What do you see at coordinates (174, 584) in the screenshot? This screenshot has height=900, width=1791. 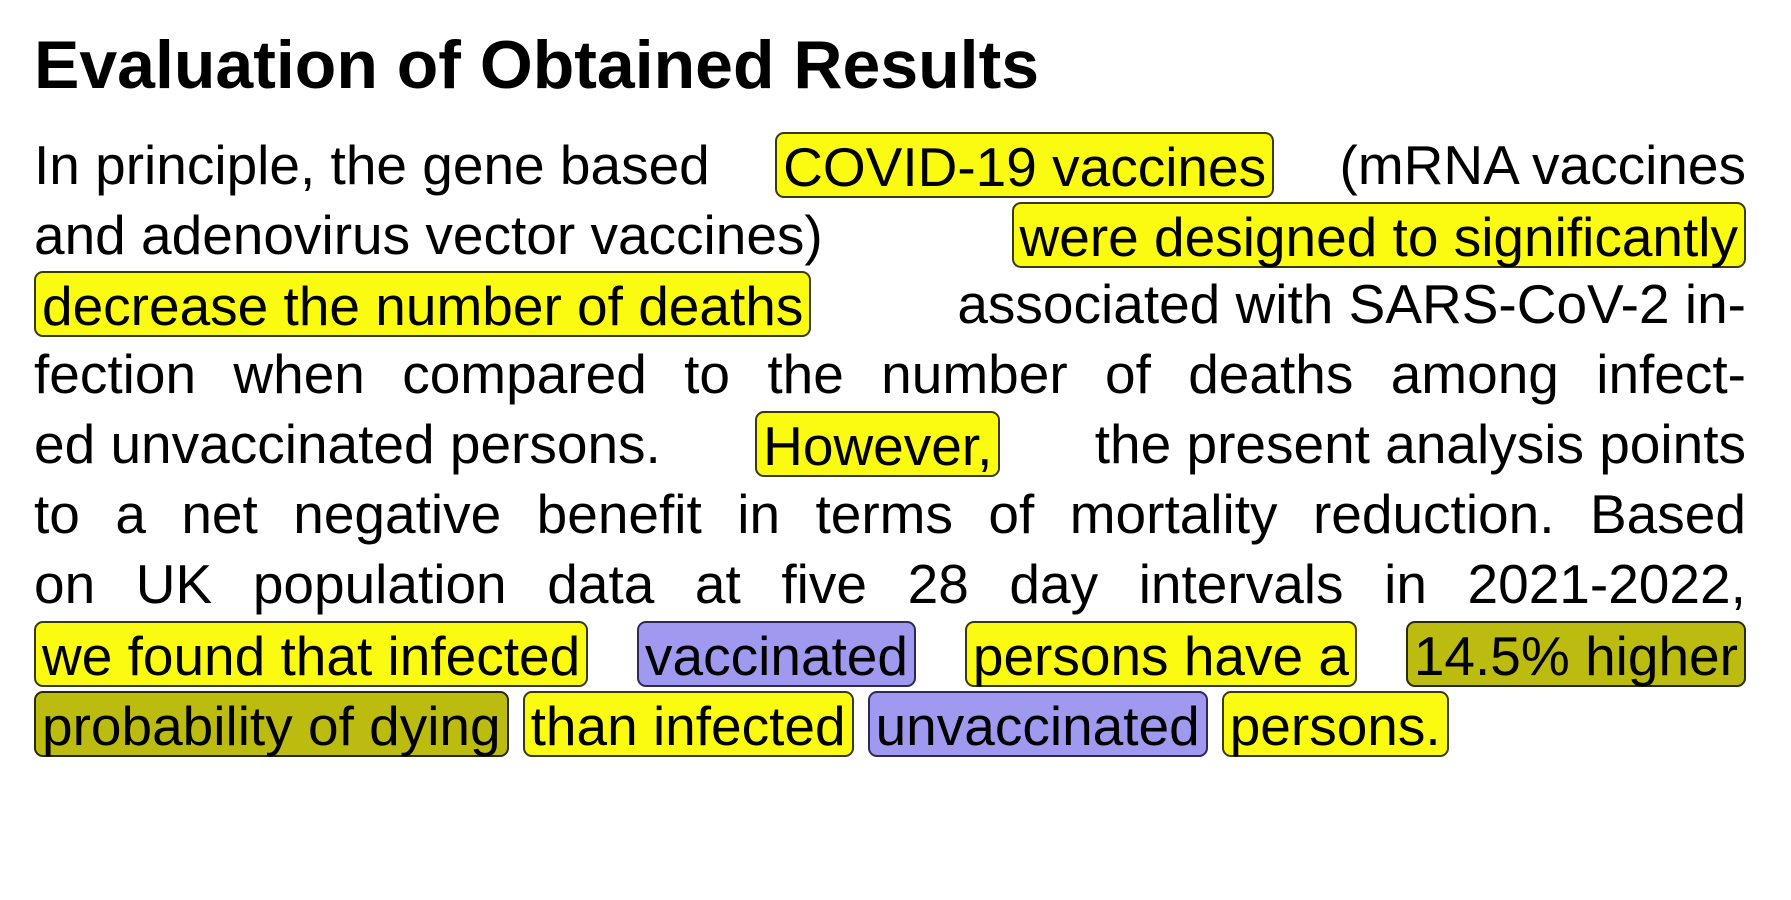 I see `word: UK` at bounding box center [174, 584].